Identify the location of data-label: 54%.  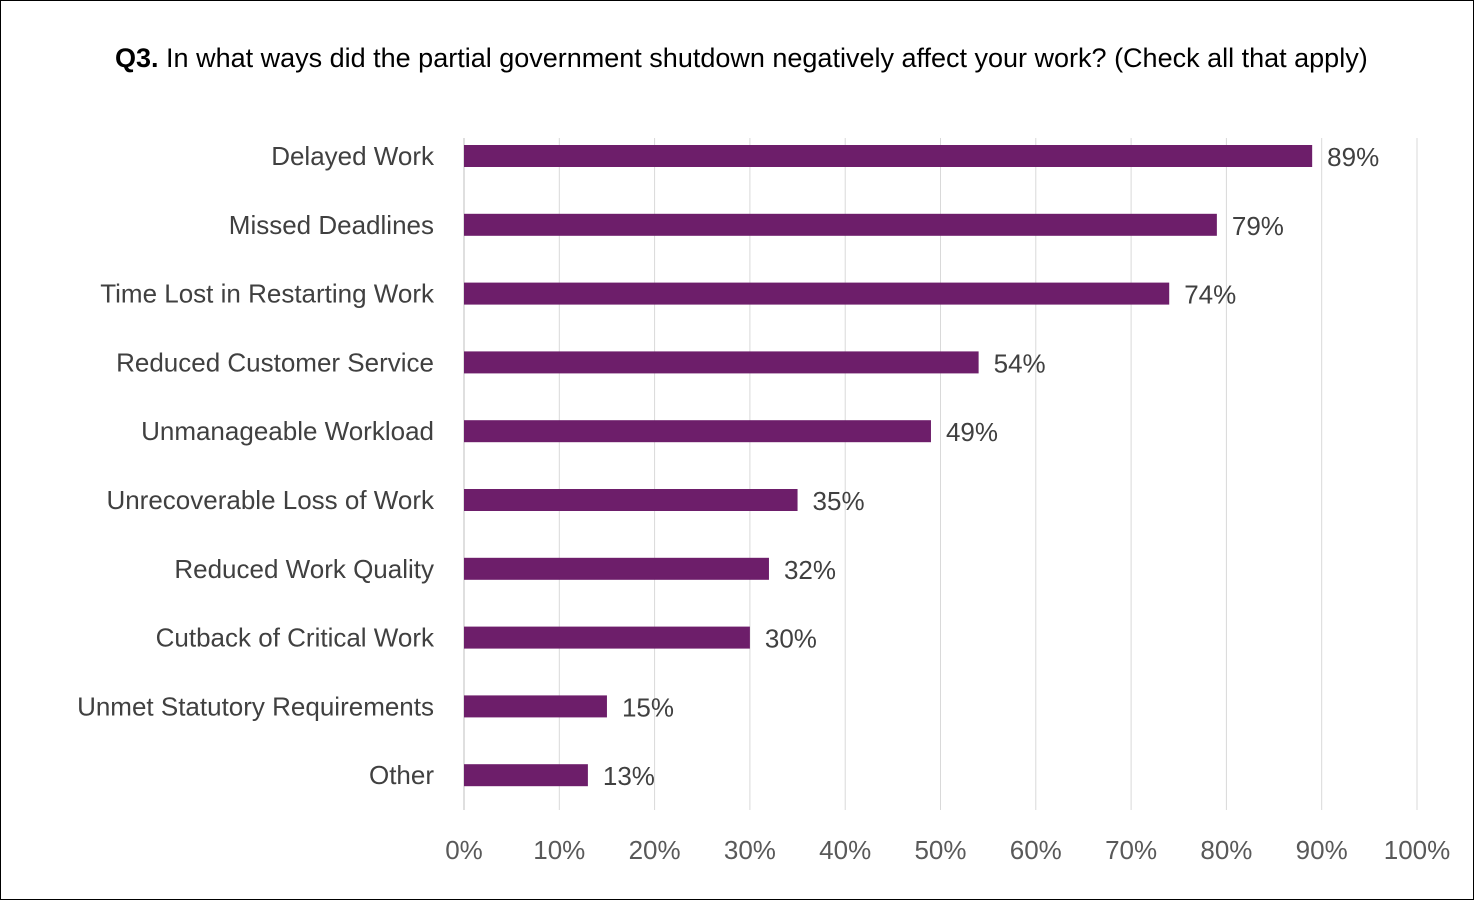
(1020, 363).